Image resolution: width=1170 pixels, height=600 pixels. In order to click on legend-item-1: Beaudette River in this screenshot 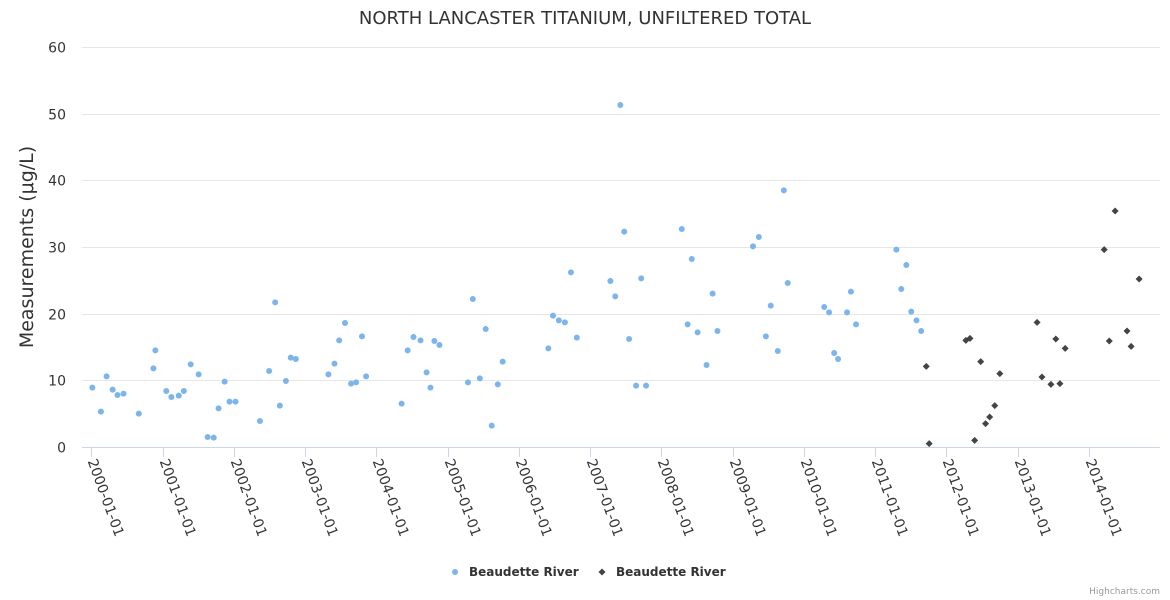, I will do `click(515, 572)`.